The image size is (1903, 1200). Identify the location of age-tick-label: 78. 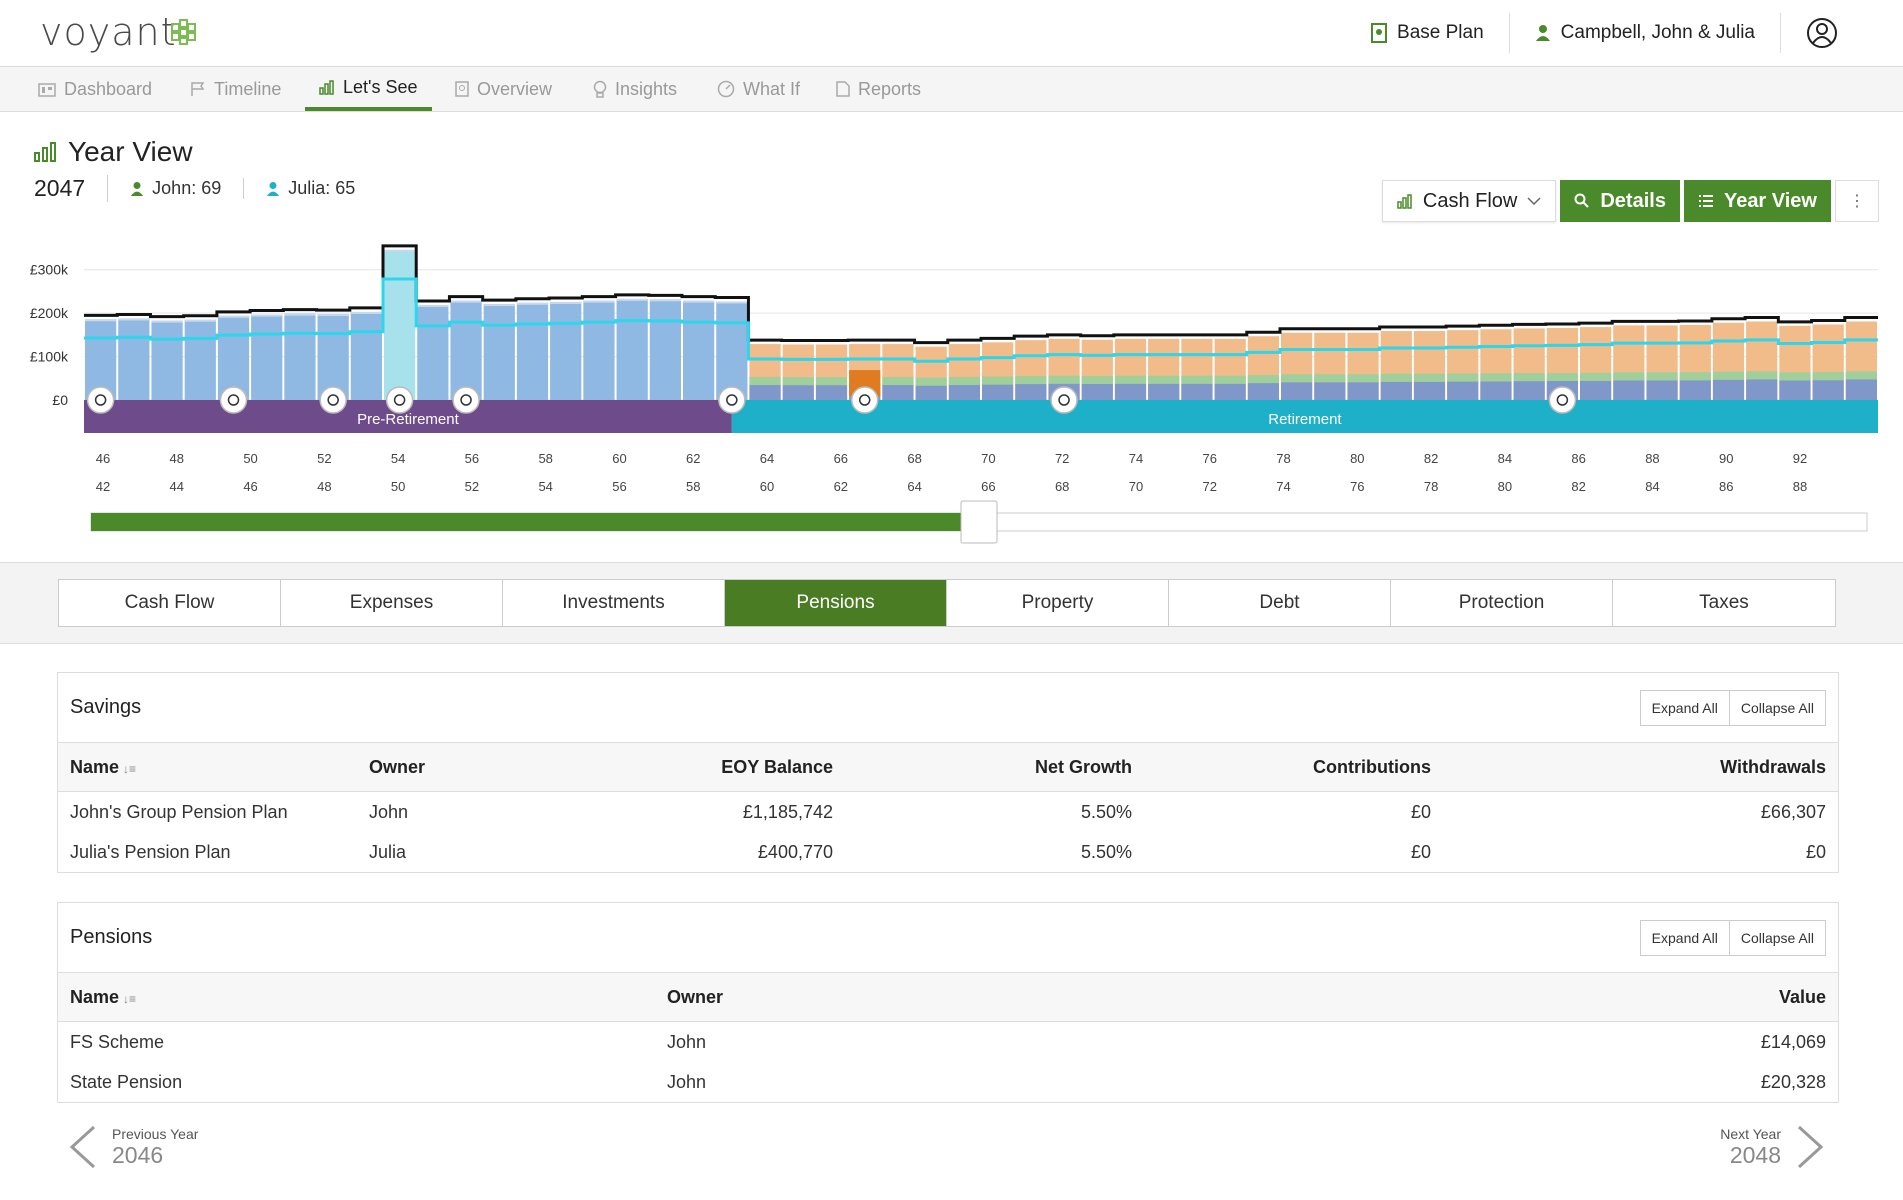
(1431, 486).